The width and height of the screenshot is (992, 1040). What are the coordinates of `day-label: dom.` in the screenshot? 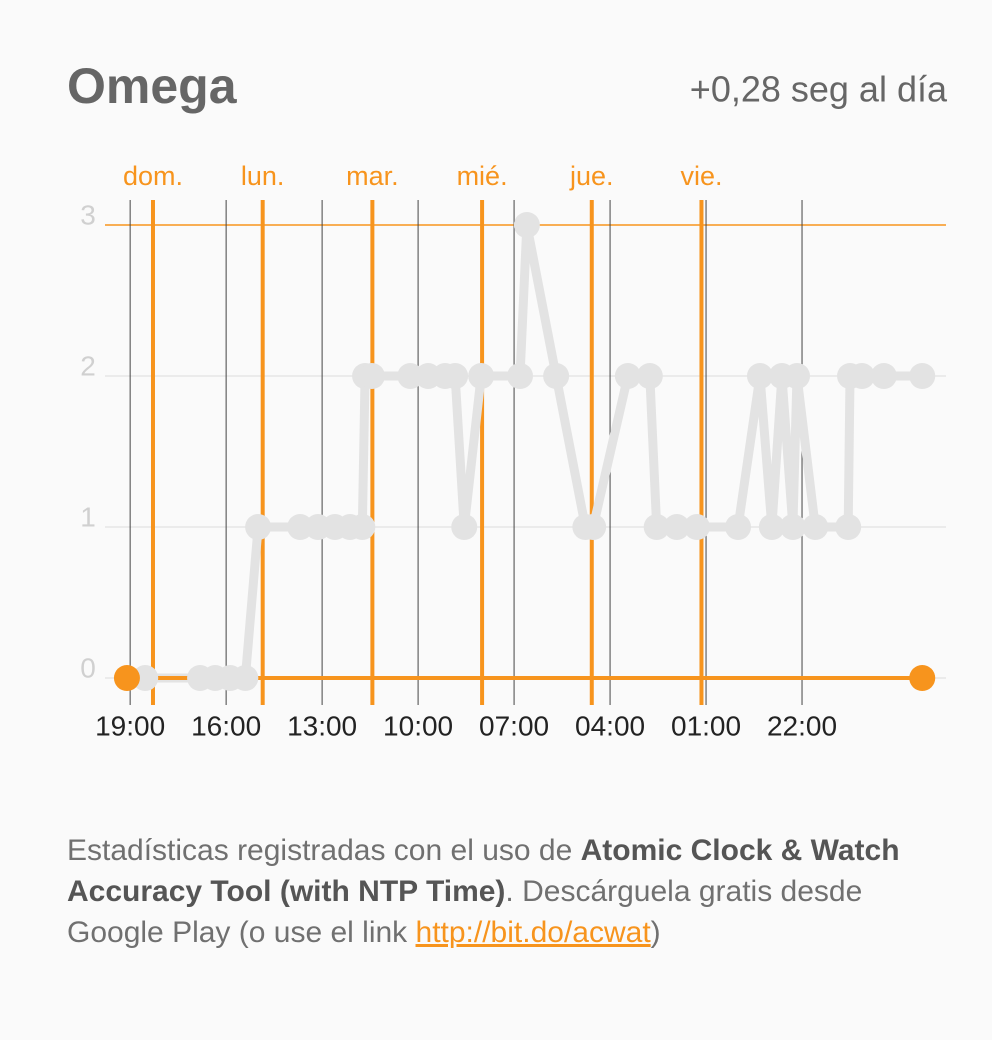 It's located at (153, 176).